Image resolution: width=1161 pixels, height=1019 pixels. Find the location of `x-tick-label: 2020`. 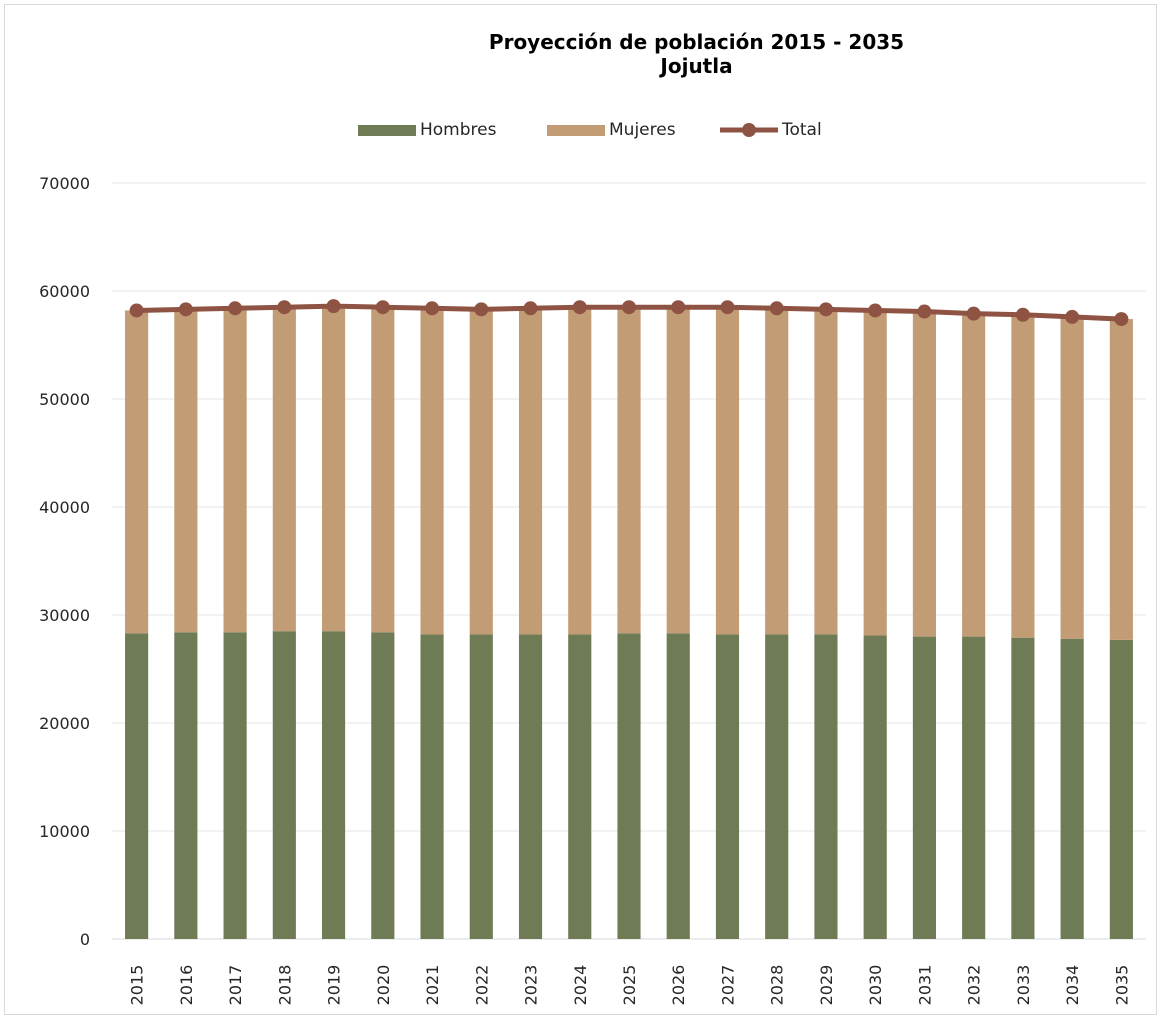

x-tick-label: 2020 is located at coordinates (383, 985).